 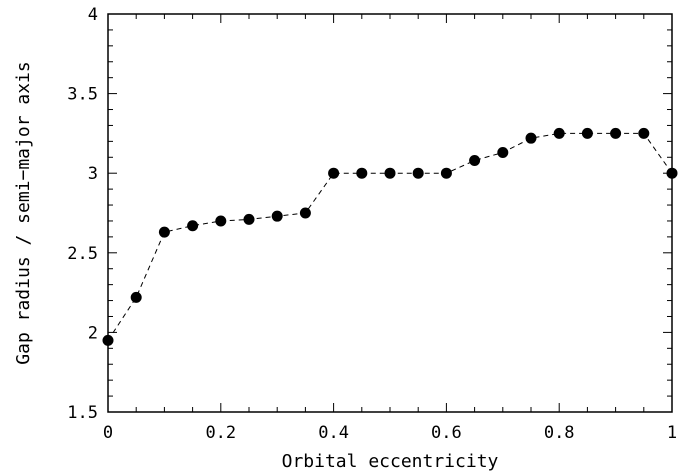 I want to click on y-tick-label: 3, so click(x=93, y=174).